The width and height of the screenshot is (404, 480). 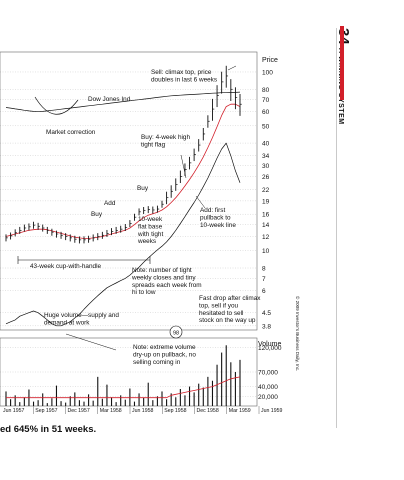 What do you see at coordinates (266, 225) in the screenshot?
I see `price-tick-label: 14` at bounding box center [266, 225].